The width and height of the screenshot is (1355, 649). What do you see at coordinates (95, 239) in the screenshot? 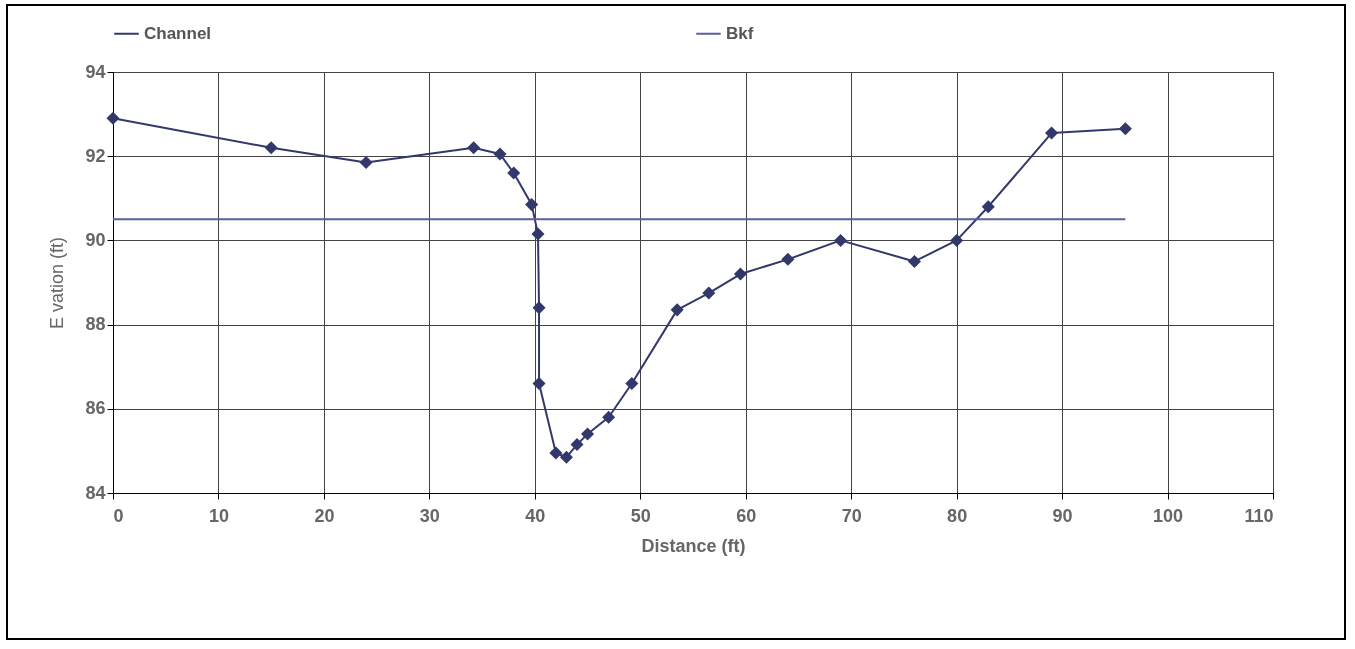
I see `y-tick-label: 90` at bounding box center [95, 239].